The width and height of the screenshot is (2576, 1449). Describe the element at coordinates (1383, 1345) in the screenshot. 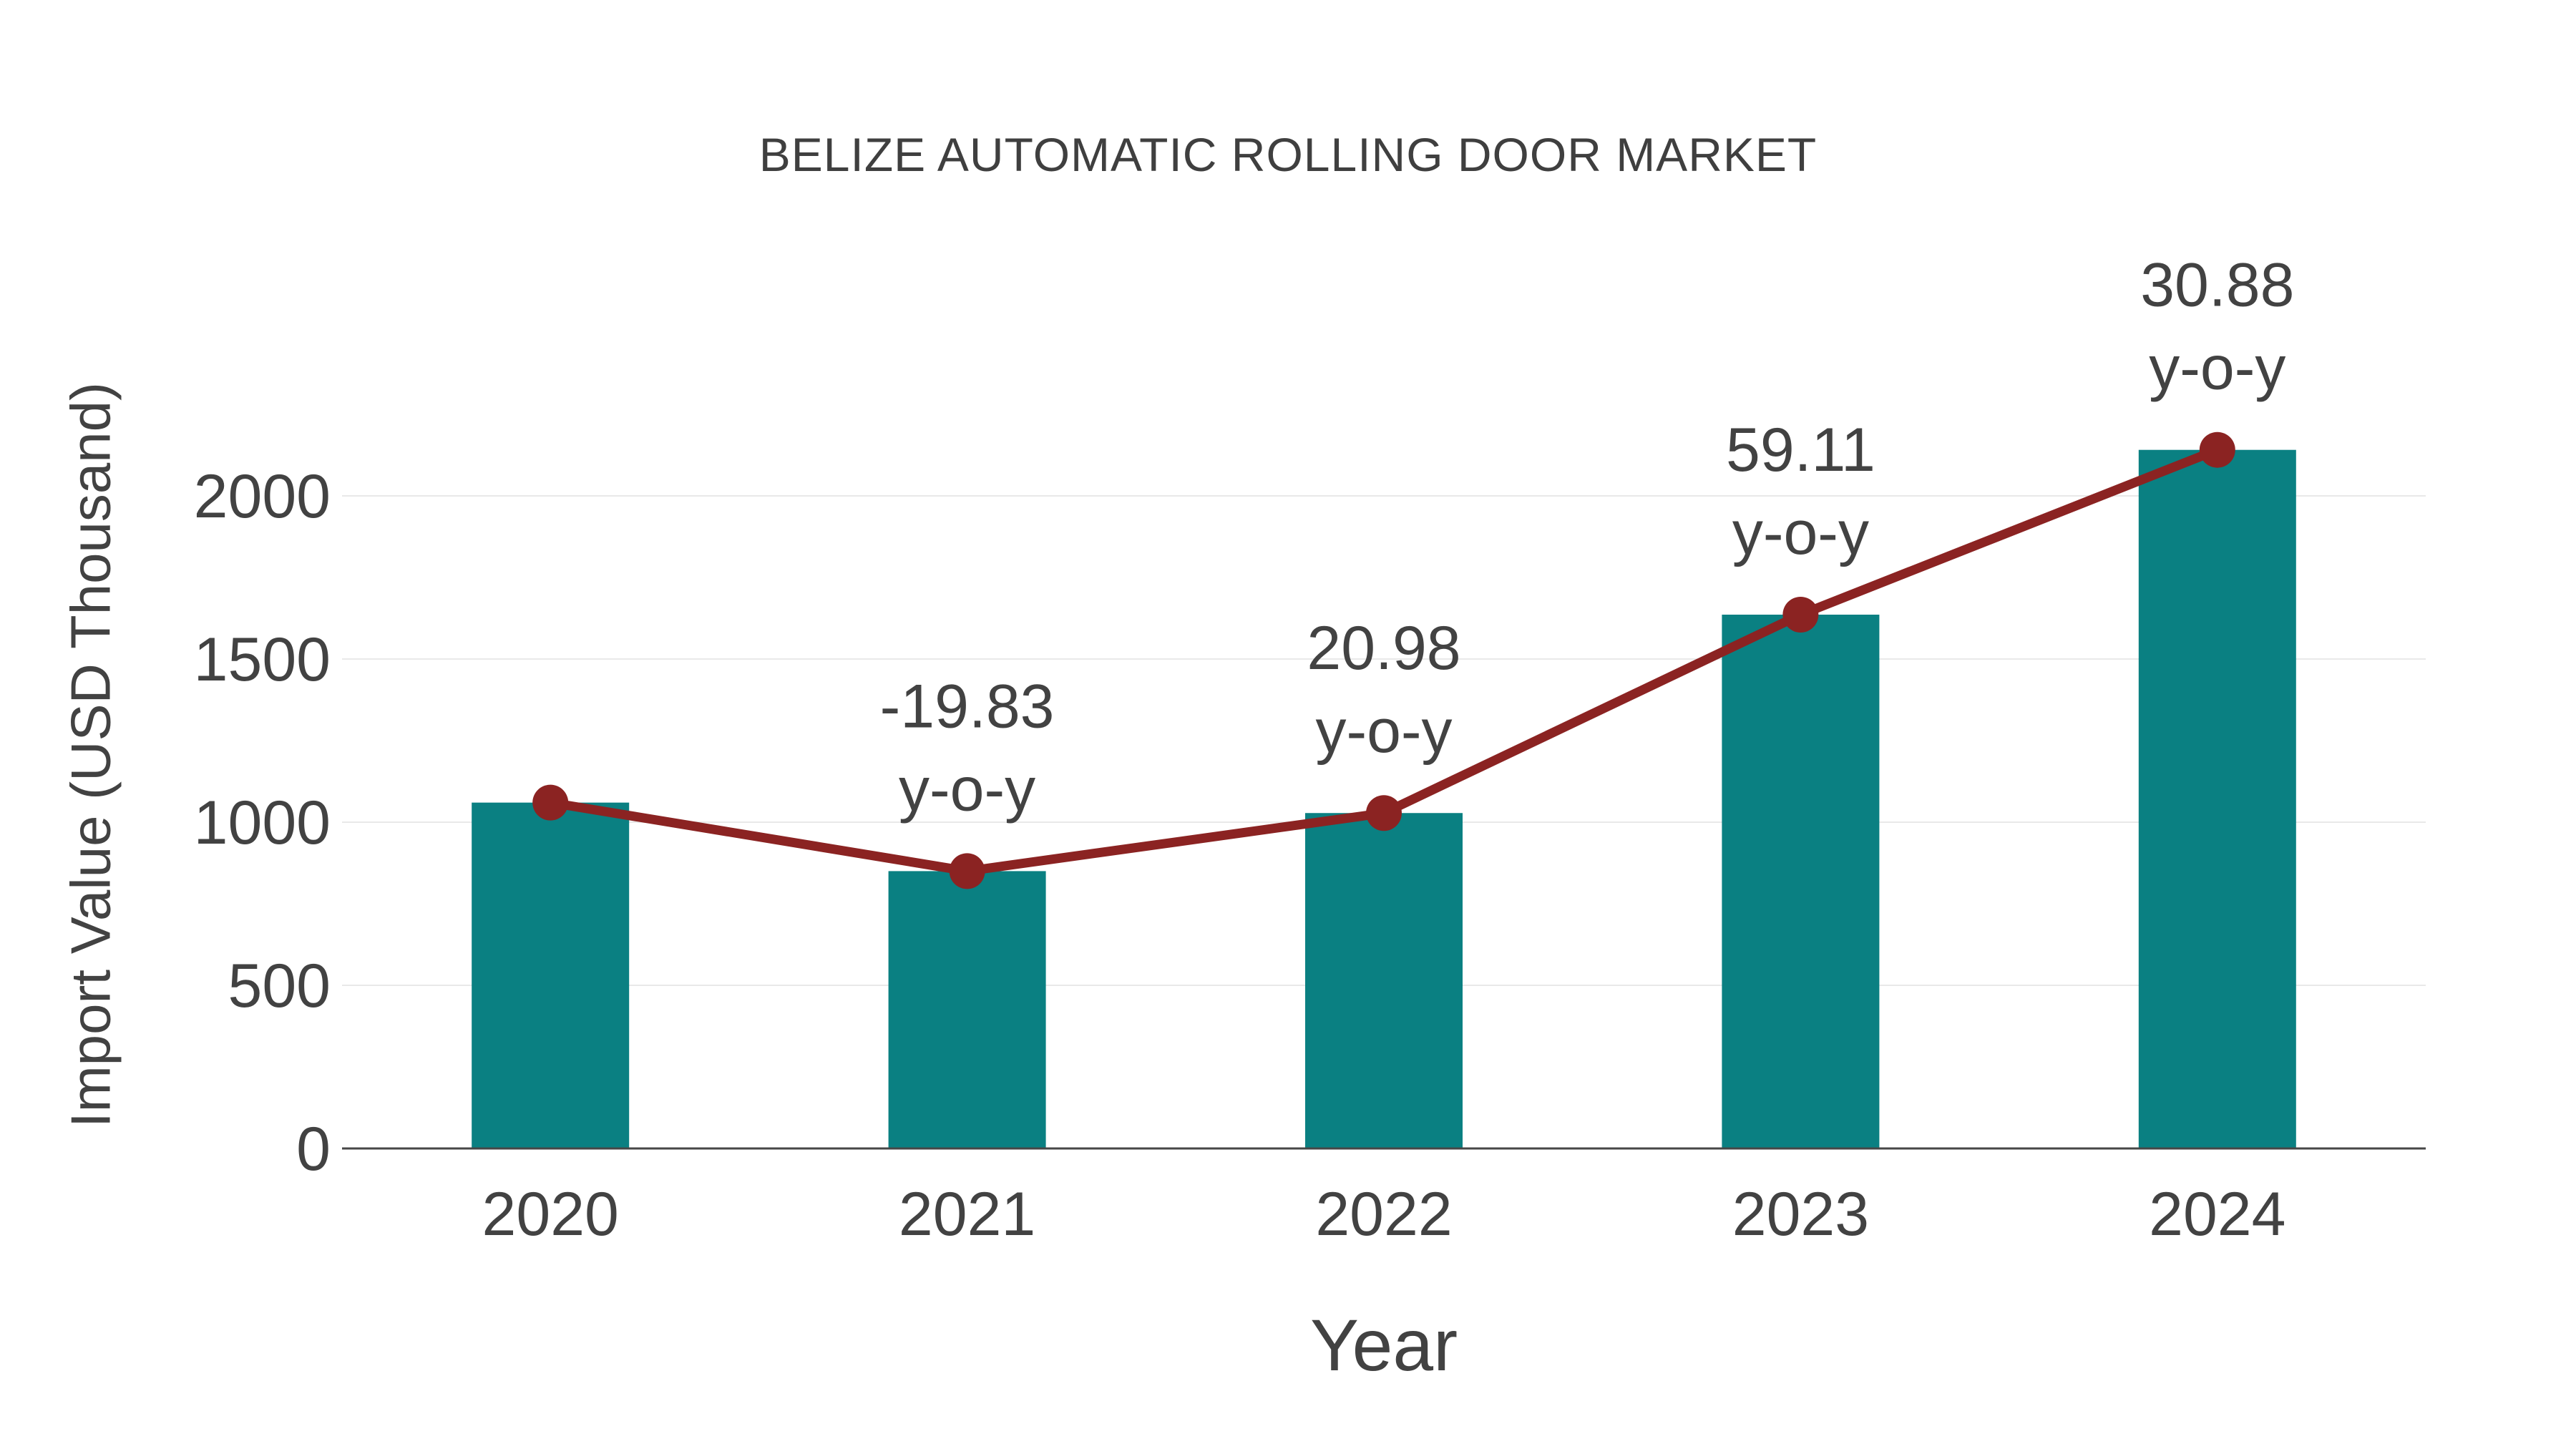

I see `x-axis-title: Year` at that location.